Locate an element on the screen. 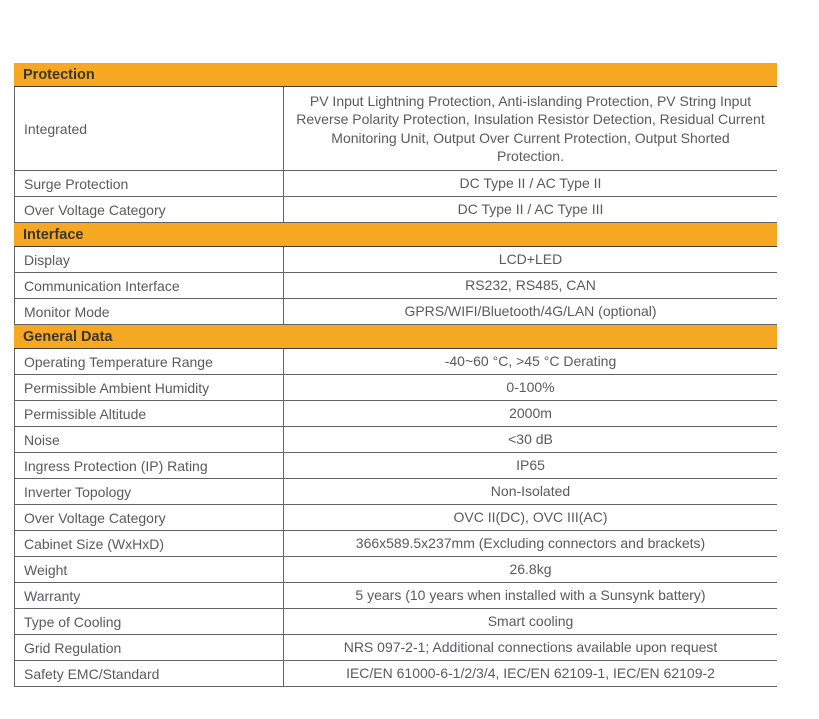 This screenshot has width=819, height=719. row-label: Integrated is located at coordinates (56, 128).